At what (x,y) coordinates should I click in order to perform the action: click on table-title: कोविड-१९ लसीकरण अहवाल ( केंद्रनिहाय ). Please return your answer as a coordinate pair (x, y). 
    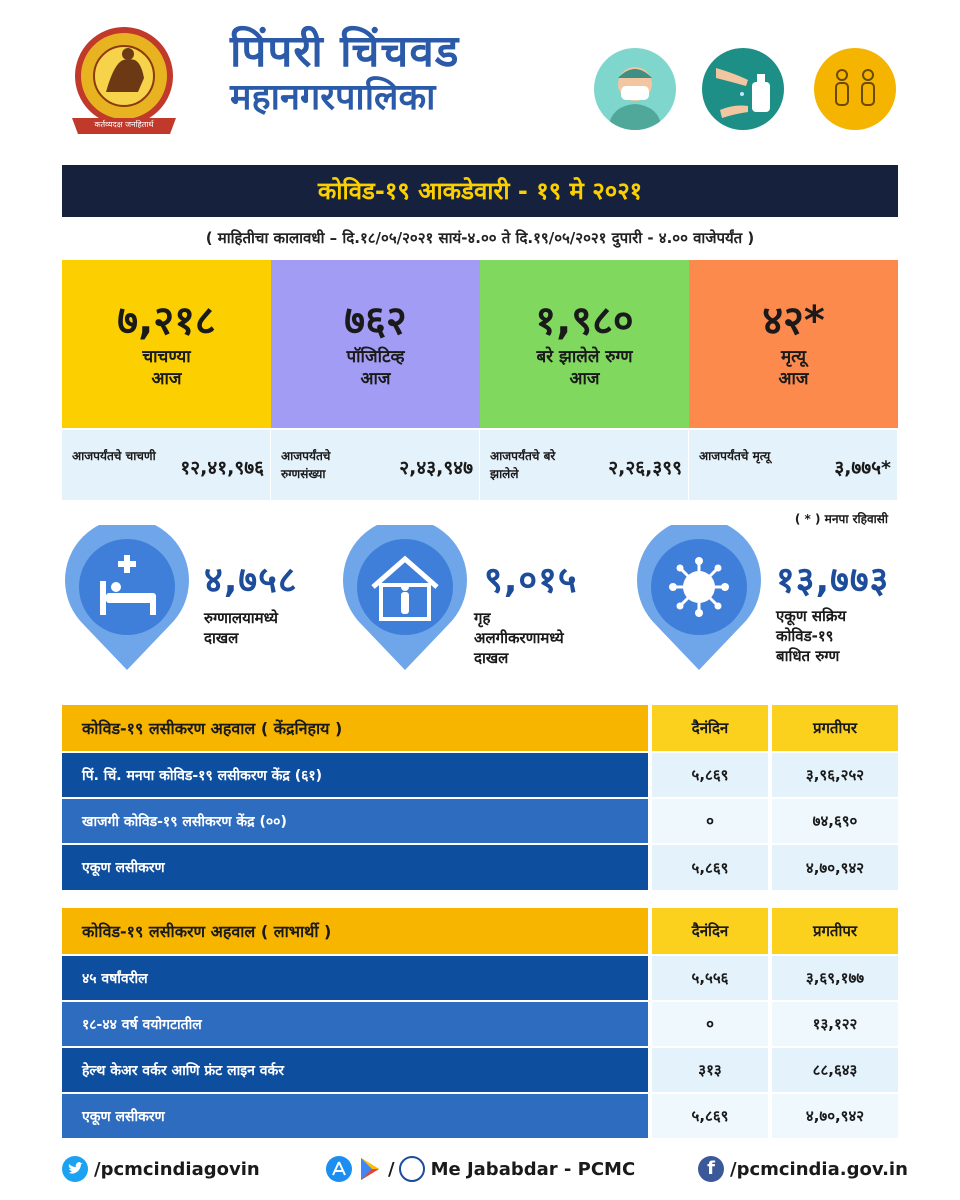
    Looking at the image, I should click on (355, 728).